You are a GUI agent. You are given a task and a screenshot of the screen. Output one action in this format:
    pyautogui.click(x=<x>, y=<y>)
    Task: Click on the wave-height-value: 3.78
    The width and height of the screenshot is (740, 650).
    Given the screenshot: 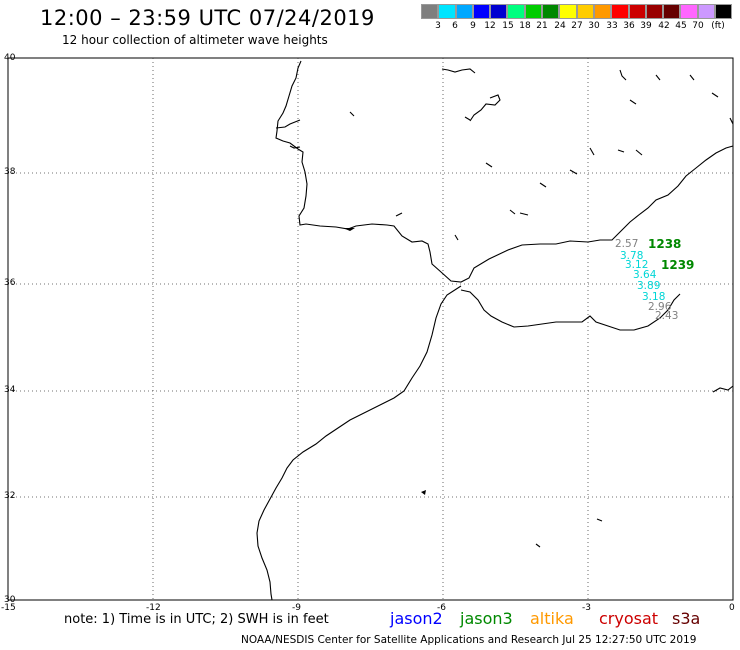 What is the action you would take?
    pyautogui.click(x=632, y=256)
    